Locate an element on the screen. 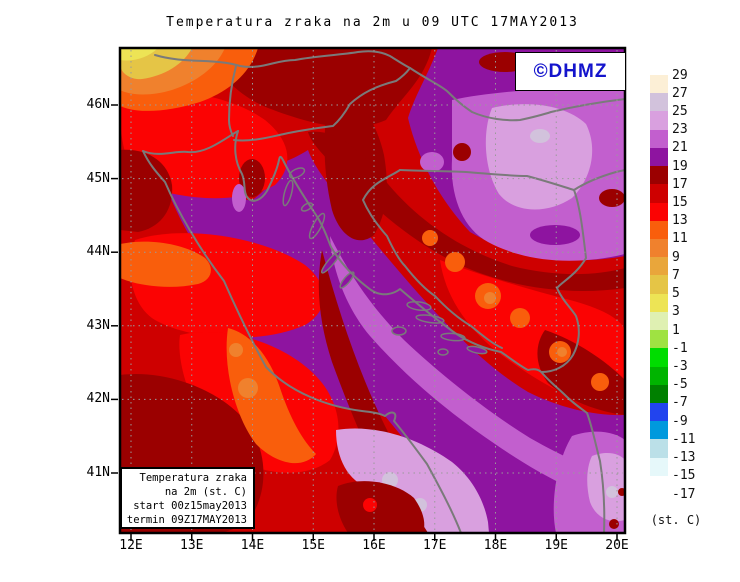 This screenshot has height=582, width=740. colorbar-tick-label: -5 is located at coordinates (680, 385).